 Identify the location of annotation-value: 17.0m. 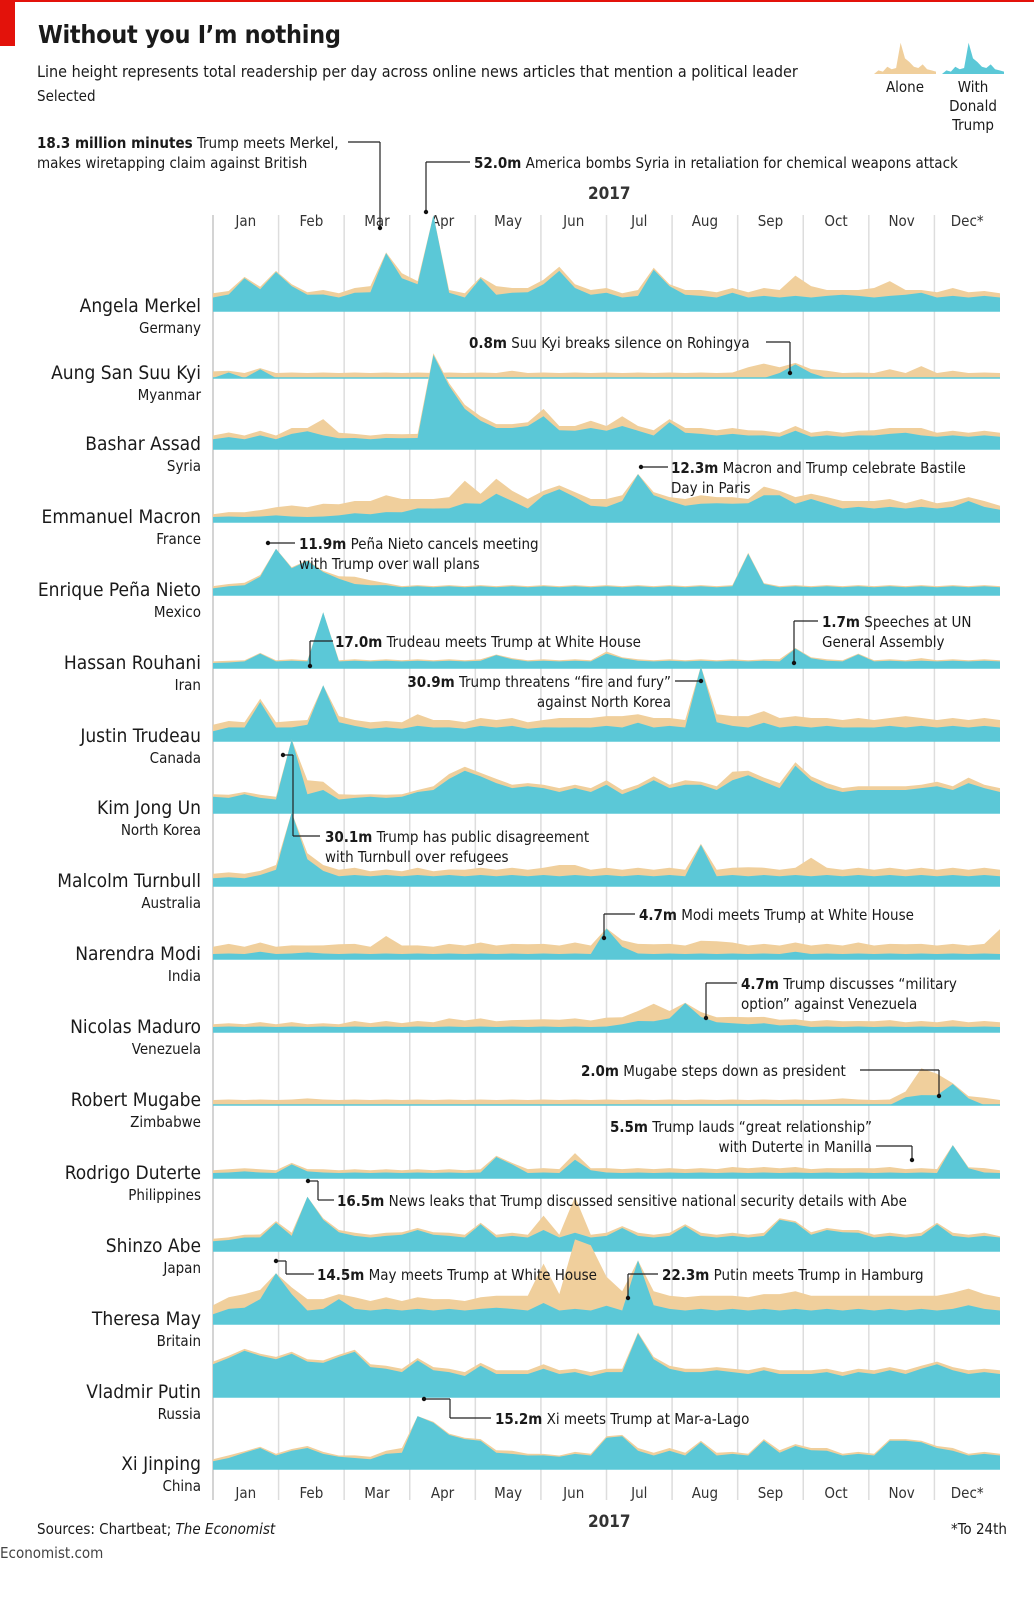
(359, 642).